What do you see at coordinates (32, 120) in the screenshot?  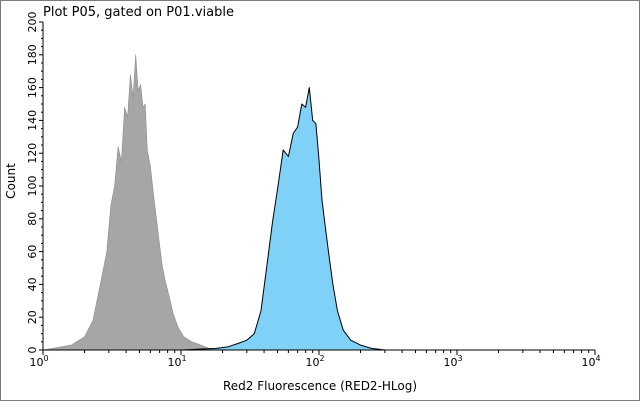 I see `y-tick-label: 140` at bounding box center [32, 120].